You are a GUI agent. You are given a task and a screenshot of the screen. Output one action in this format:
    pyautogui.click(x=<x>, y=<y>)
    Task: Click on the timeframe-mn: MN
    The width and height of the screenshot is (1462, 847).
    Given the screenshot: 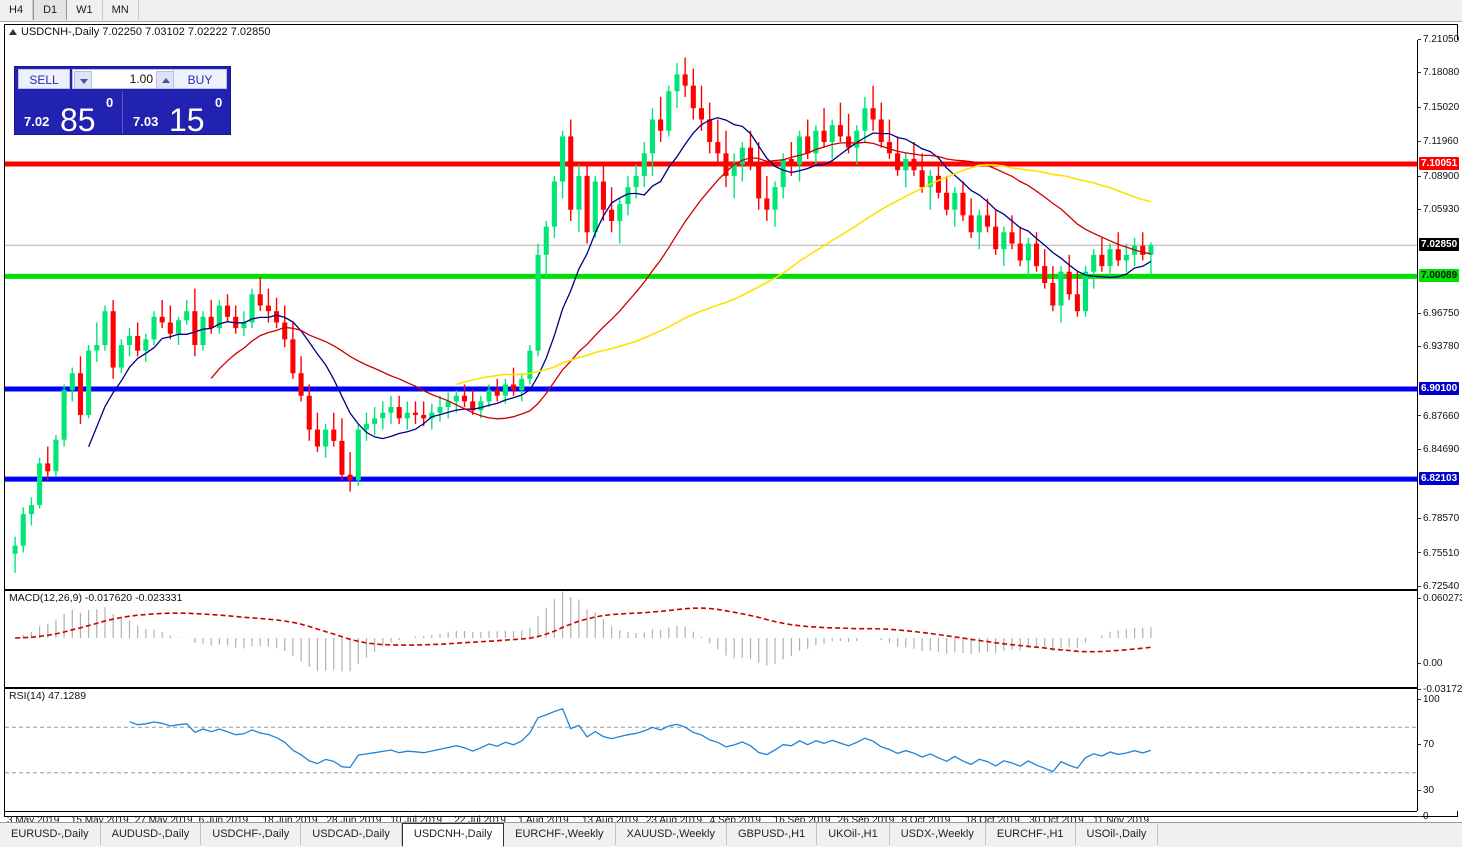 What is the action you would take?
    pyautogui.click(x=121, y=10)
    